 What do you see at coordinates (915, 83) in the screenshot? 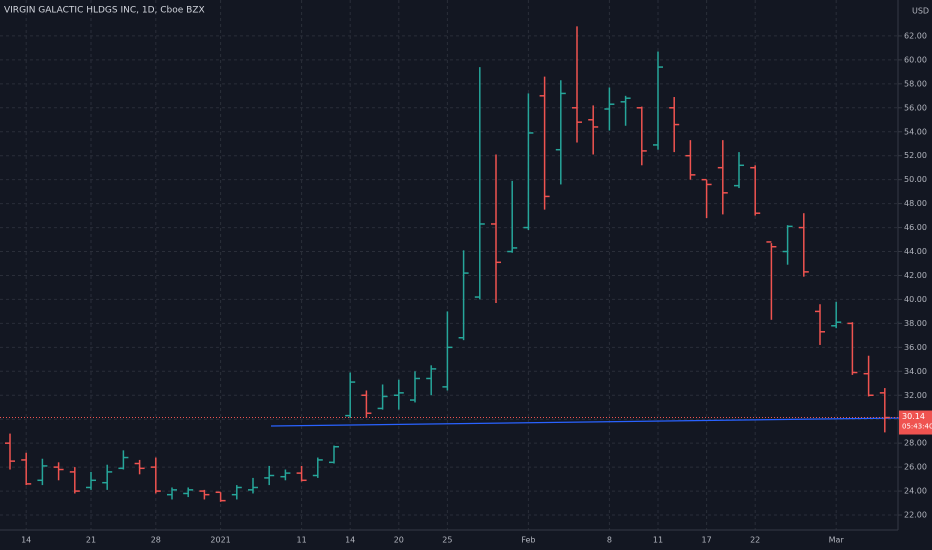
I see `y-tick-label: 58.00` at bounding box center [915, 83].